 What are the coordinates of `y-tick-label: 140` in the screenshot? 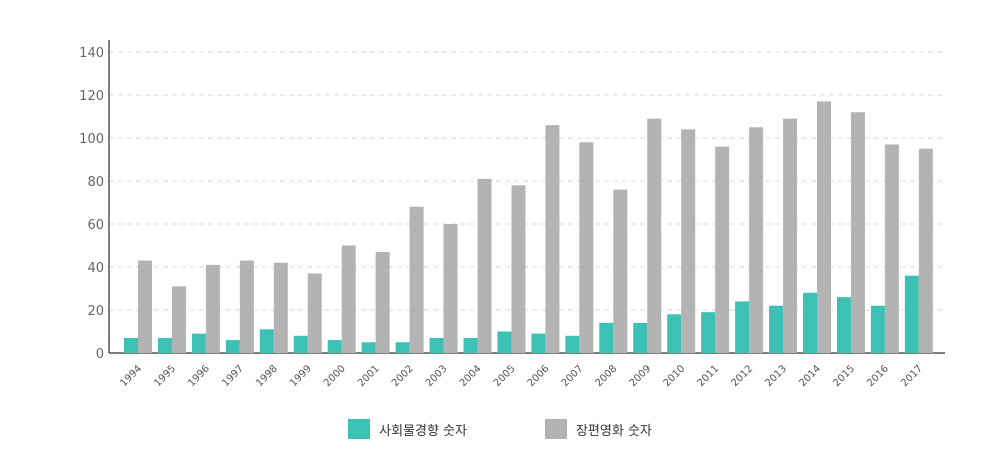 It's located at (91, 53).